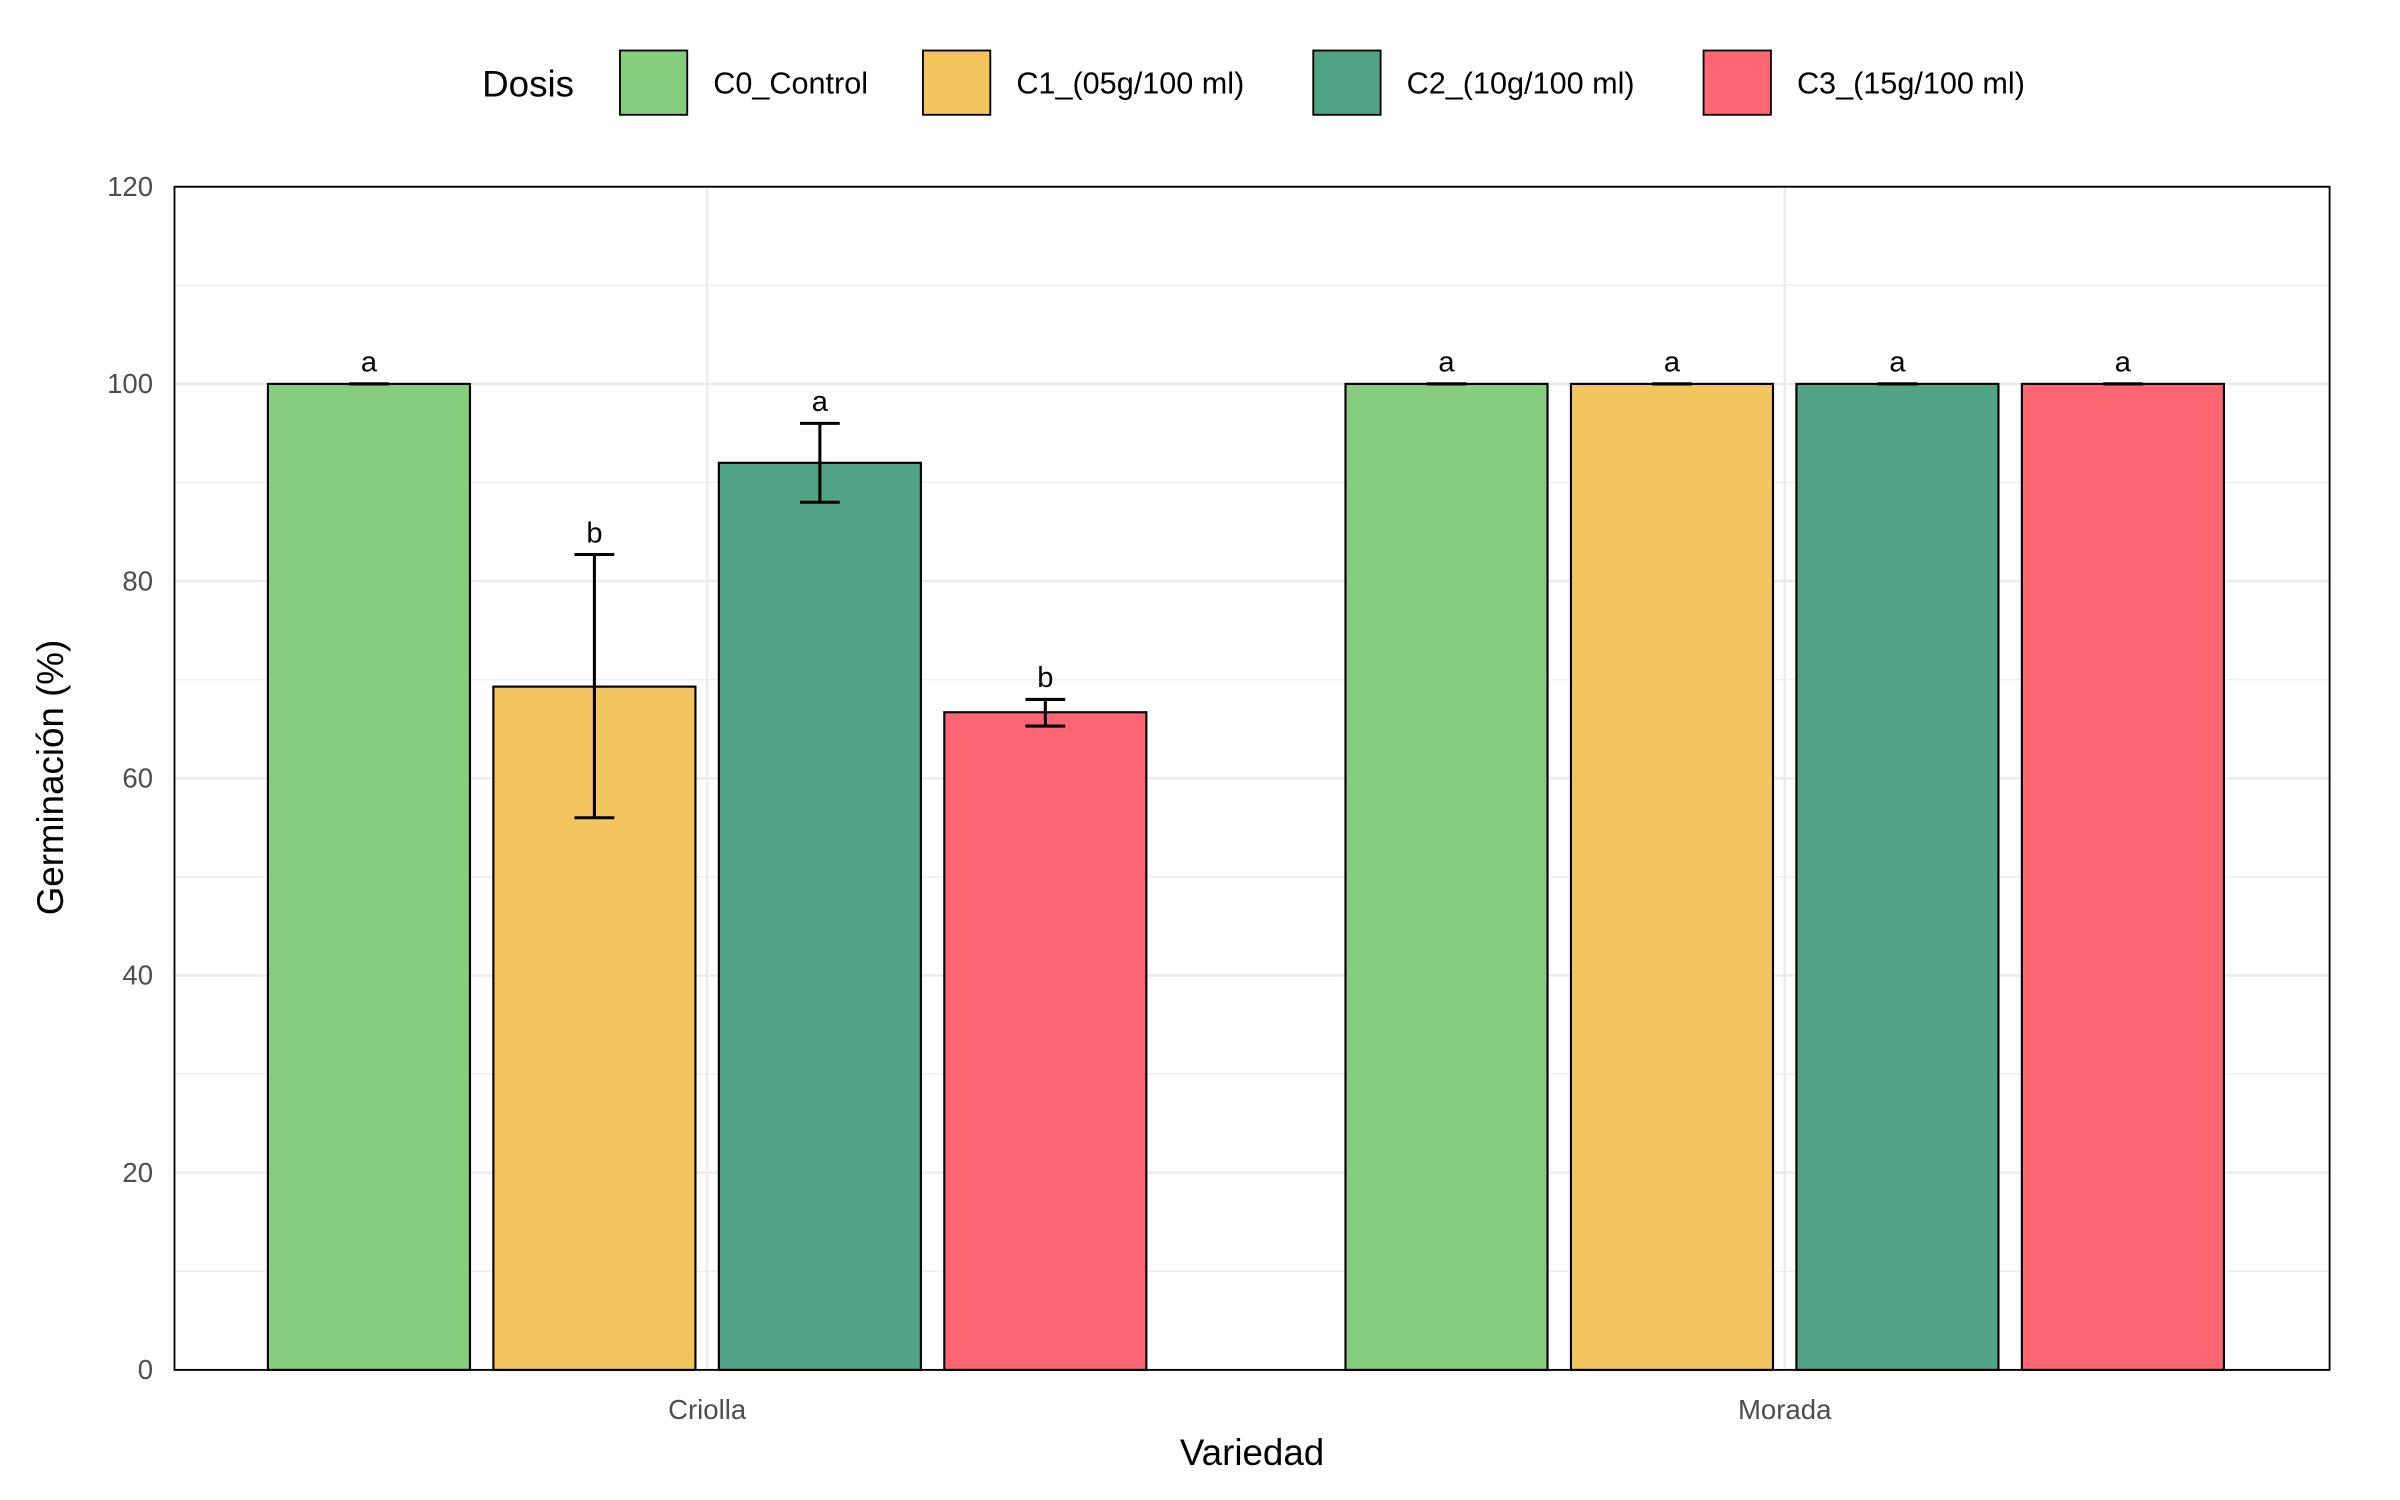 This screenshot has width=2400, height=1500. Describe the element at coordinates (1130, 83) in the screenshot. I see `legend-label-1: C1_(05g/100 ml)` at that location.